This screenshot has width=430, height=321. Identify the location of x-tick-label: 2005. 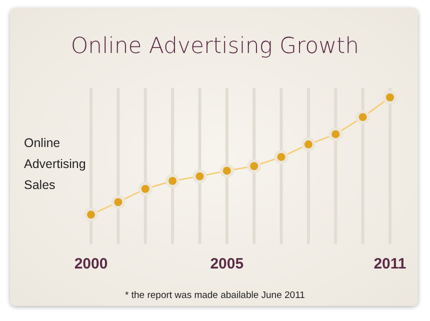
(227, 264).